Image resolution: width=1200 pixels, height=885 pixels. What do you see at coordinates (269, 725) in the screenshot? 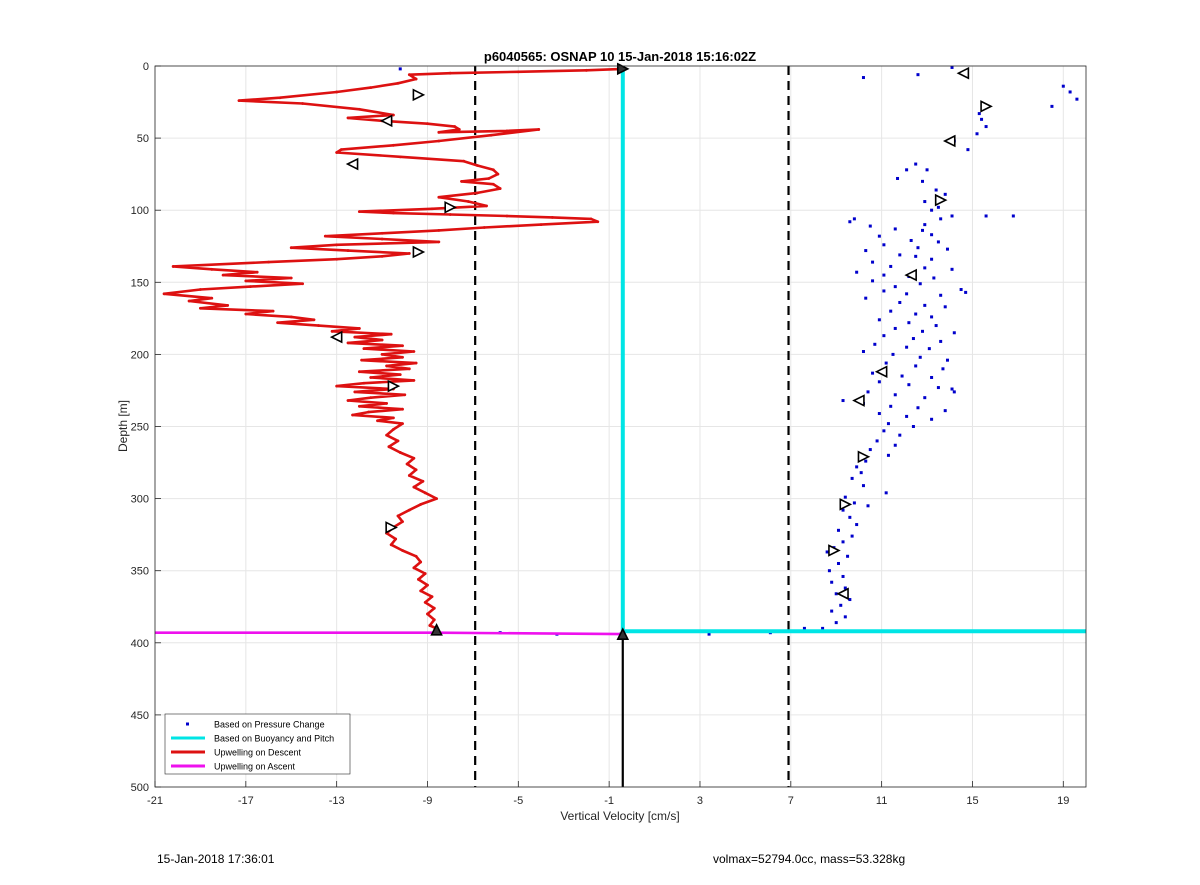
I see `legend-entry: Based on Pressure Change` at bounding box center [269, 725].